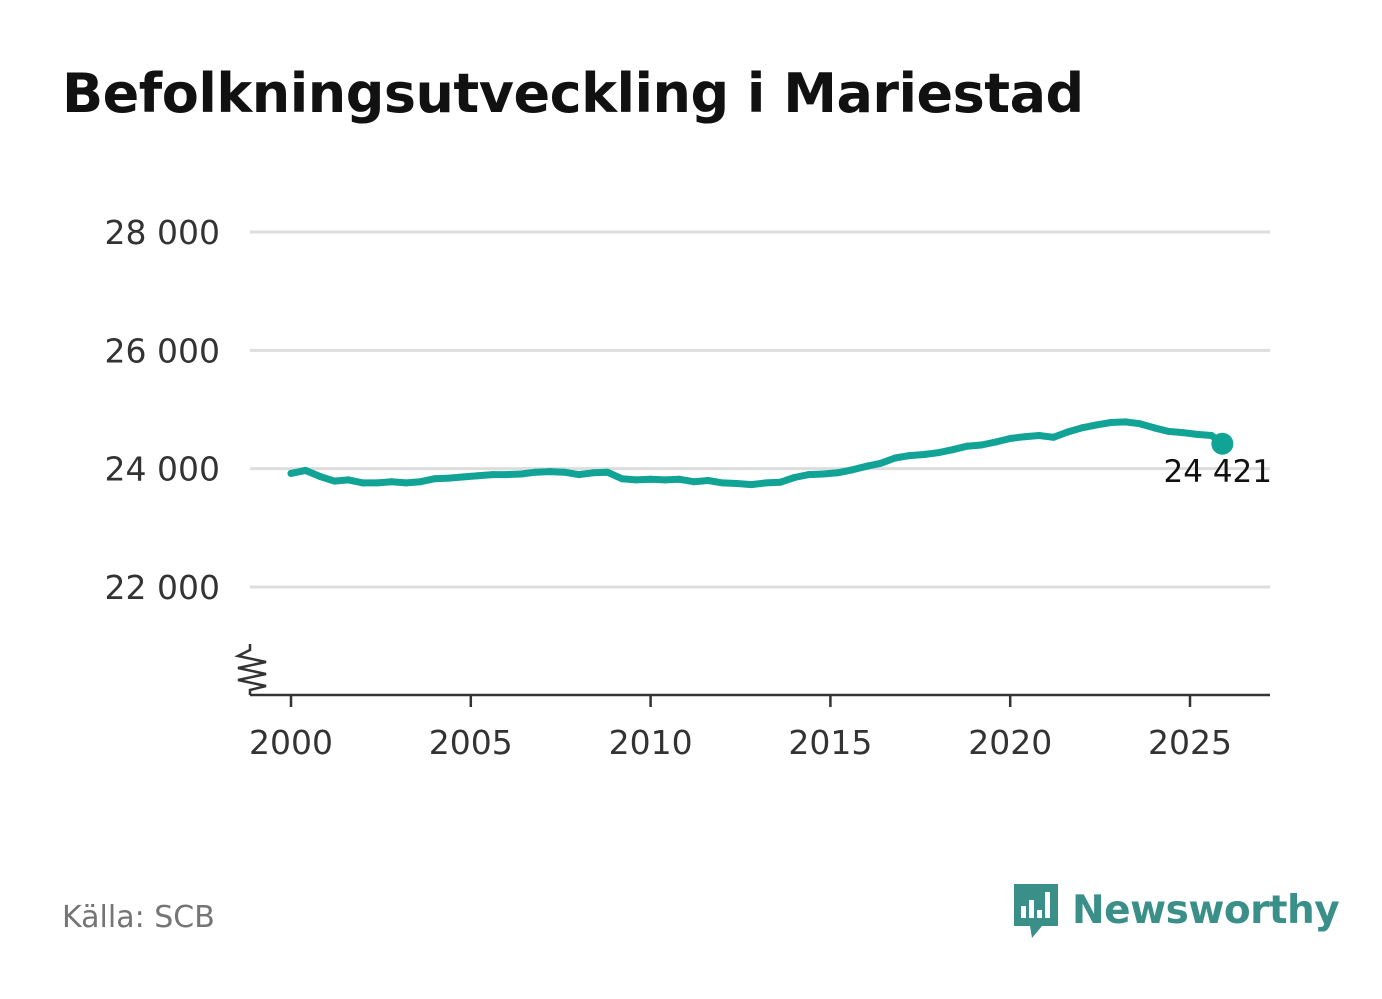 This screenshot has height=999, width=1382. What do you see at coordinates (471, 742) in the screenshot?
I see `x-tick-label: 2005` at bounding box center [471, 742].